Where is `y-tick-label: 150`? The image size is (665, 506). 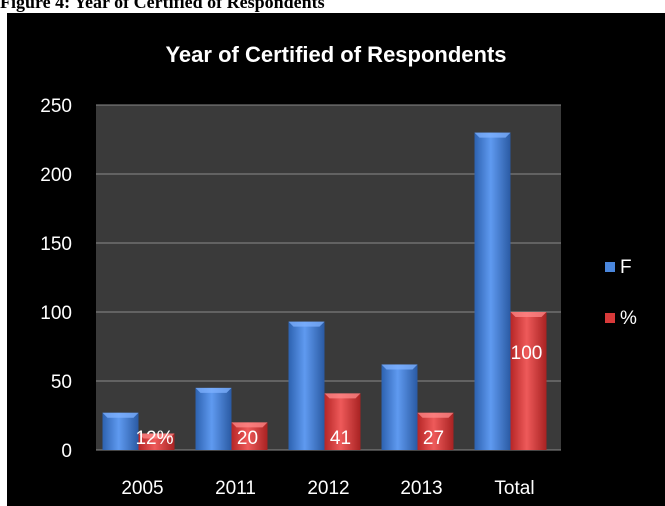
y-tick-label: 150 is located at coordinates (56, 244).